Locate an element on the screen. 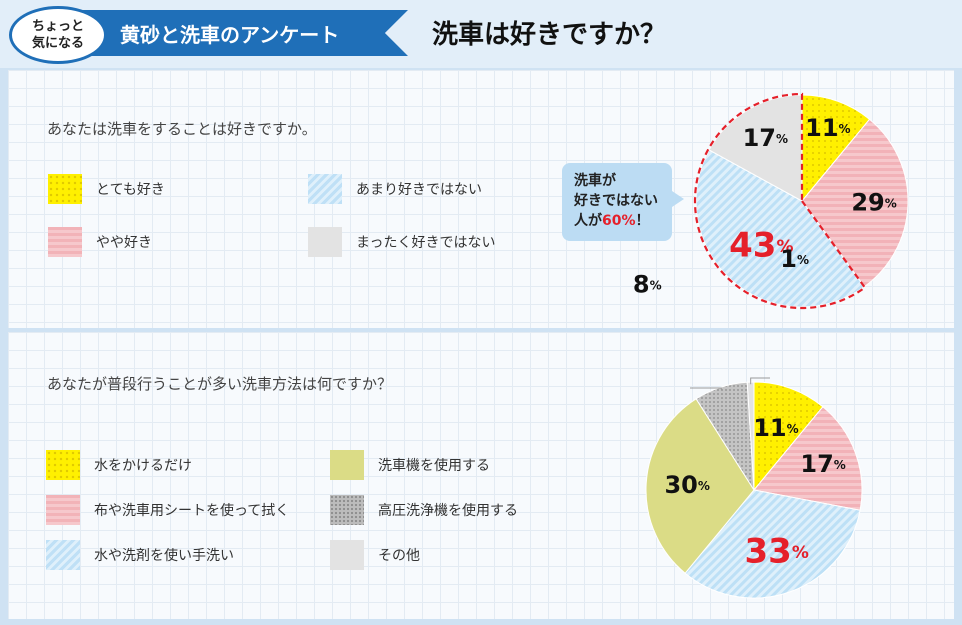  legend-item: とても好き is located at coordinates (106, 189).